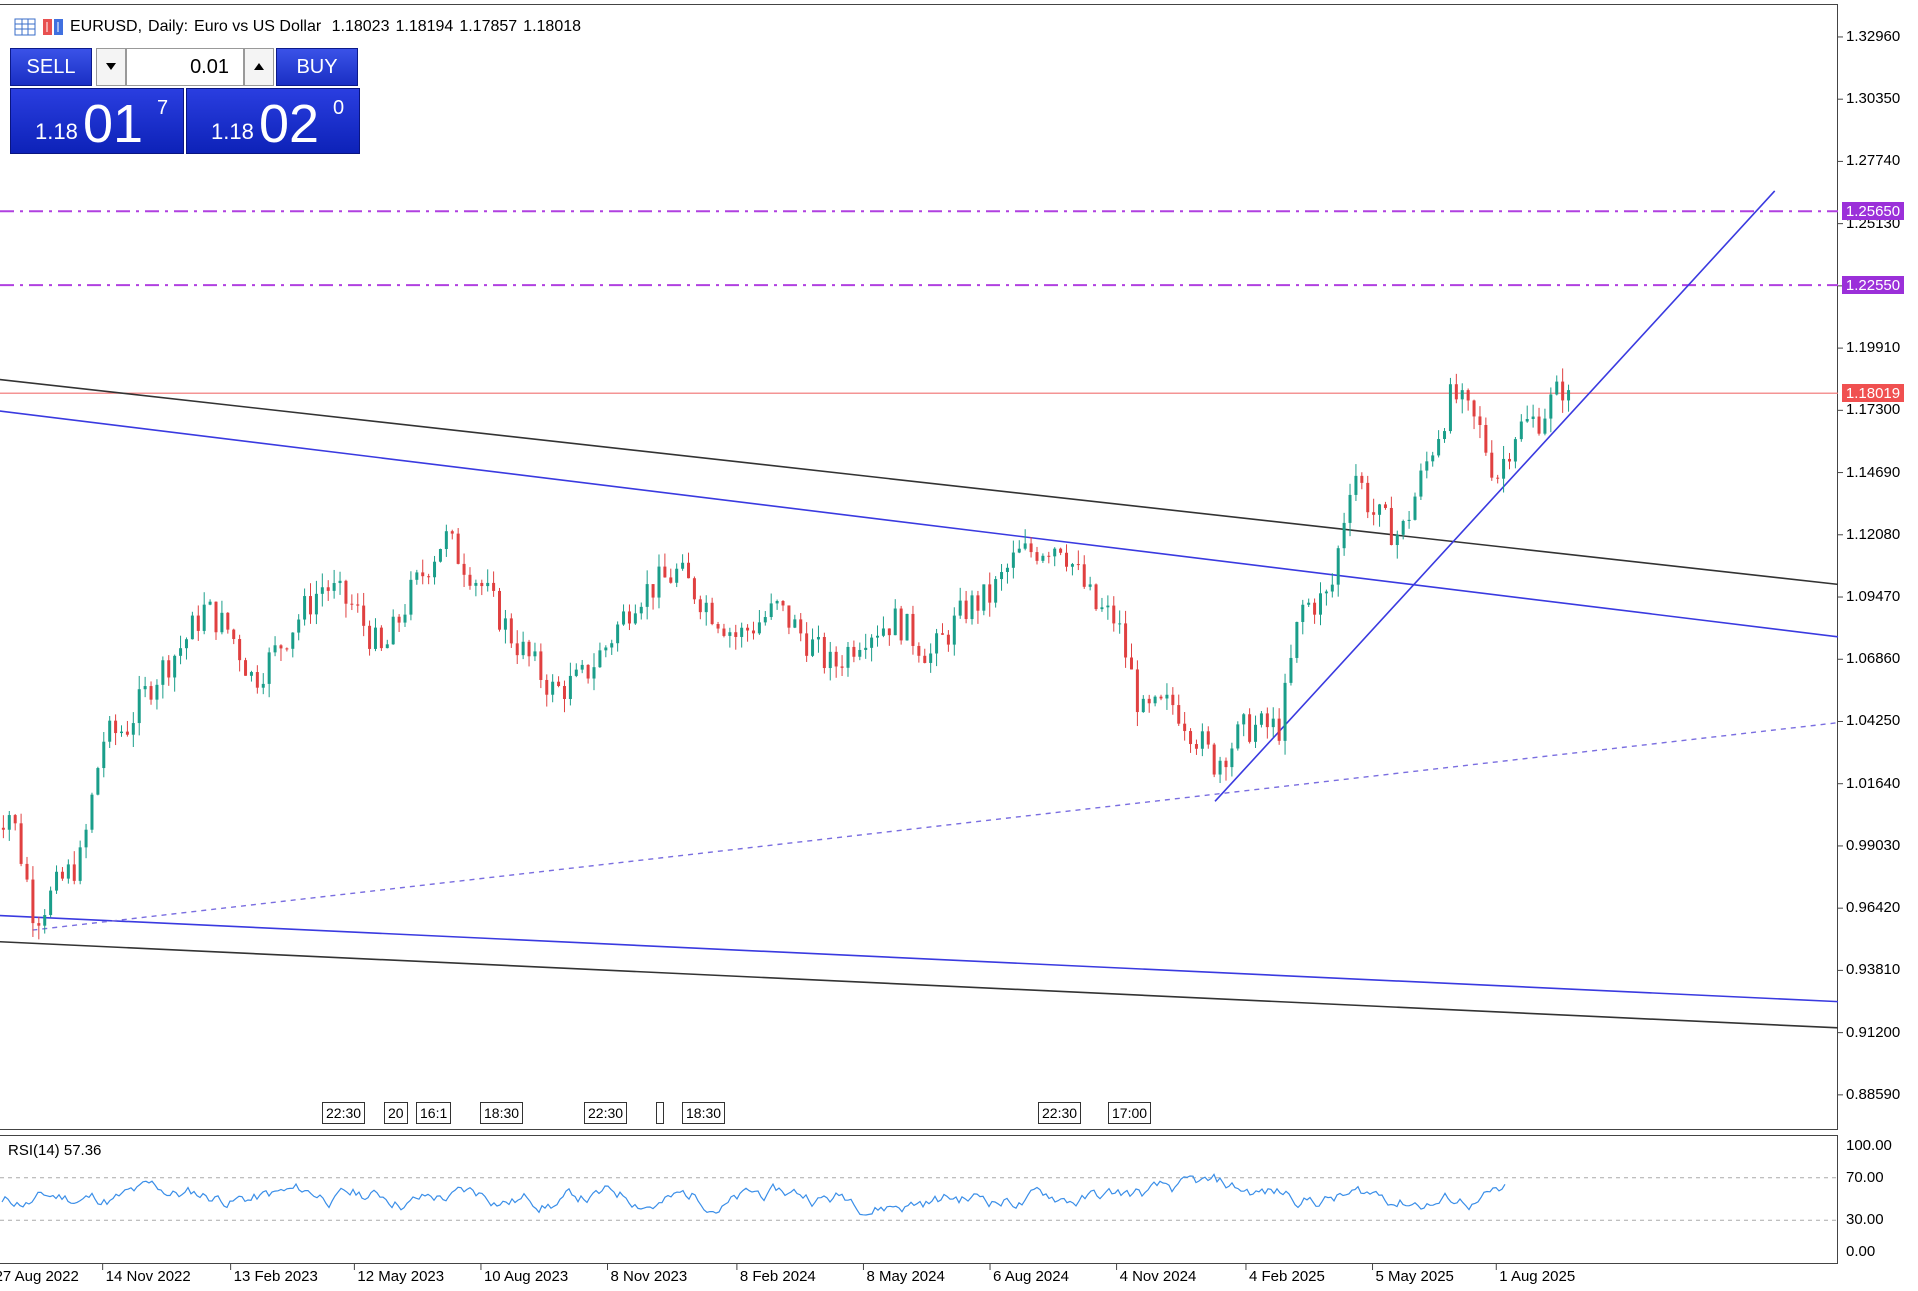  I want to click on buy-button: BUY, so click(317, 67).